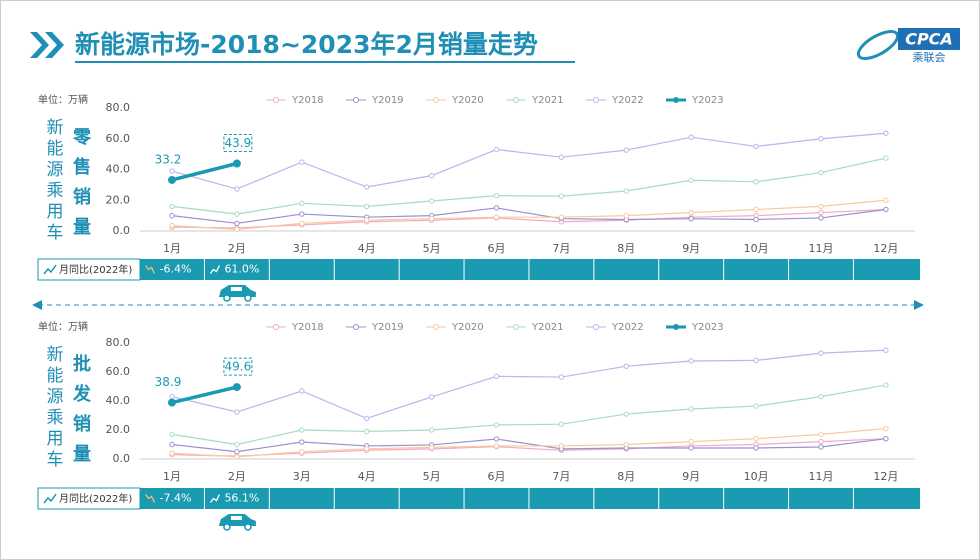 The width and height of the screenshot is (980, 560). What do you see at coordinates (929, 57) in the screenshot?
I see `logo-sub: 乘联会` at bounding box center [929, 57].